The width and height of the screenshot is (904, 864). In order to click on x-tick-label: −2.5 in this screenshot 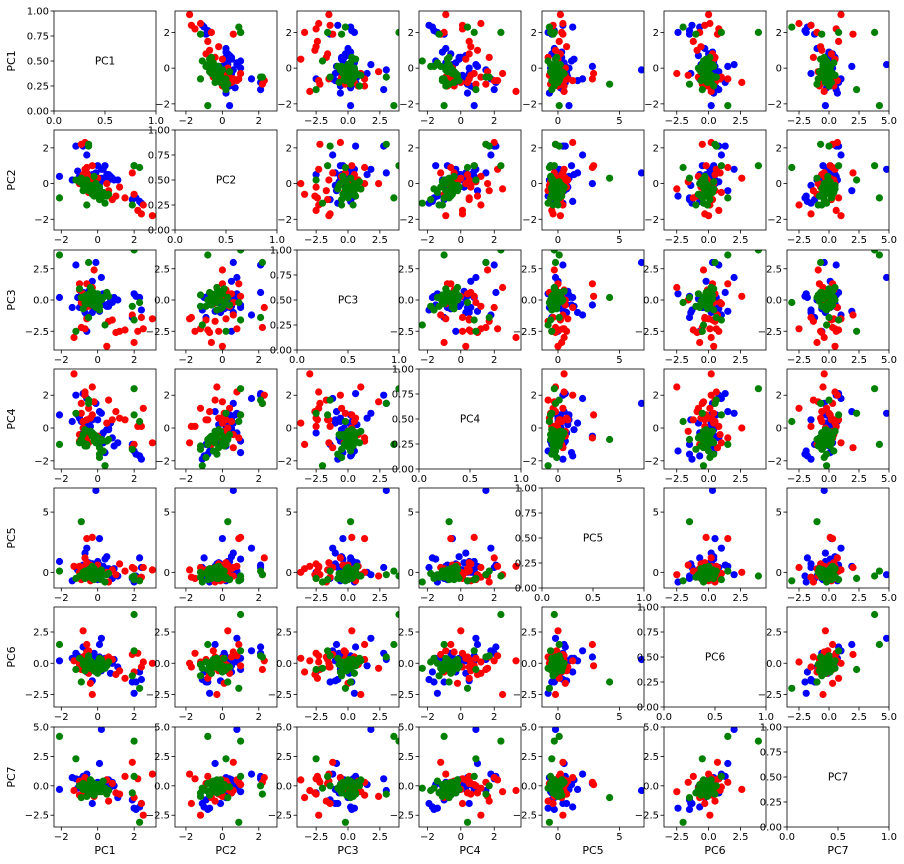, I will do `click(316, 479)`.